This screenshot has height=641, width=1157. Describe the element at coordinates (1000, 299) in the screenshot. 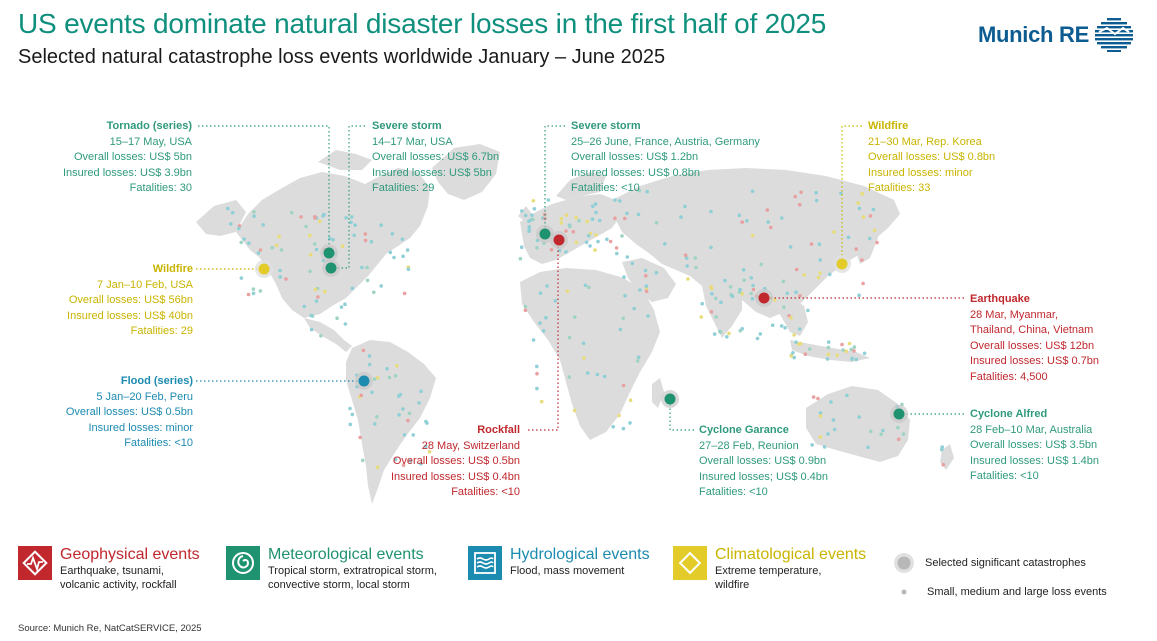

I see `event-title: Earthquake` at that location.